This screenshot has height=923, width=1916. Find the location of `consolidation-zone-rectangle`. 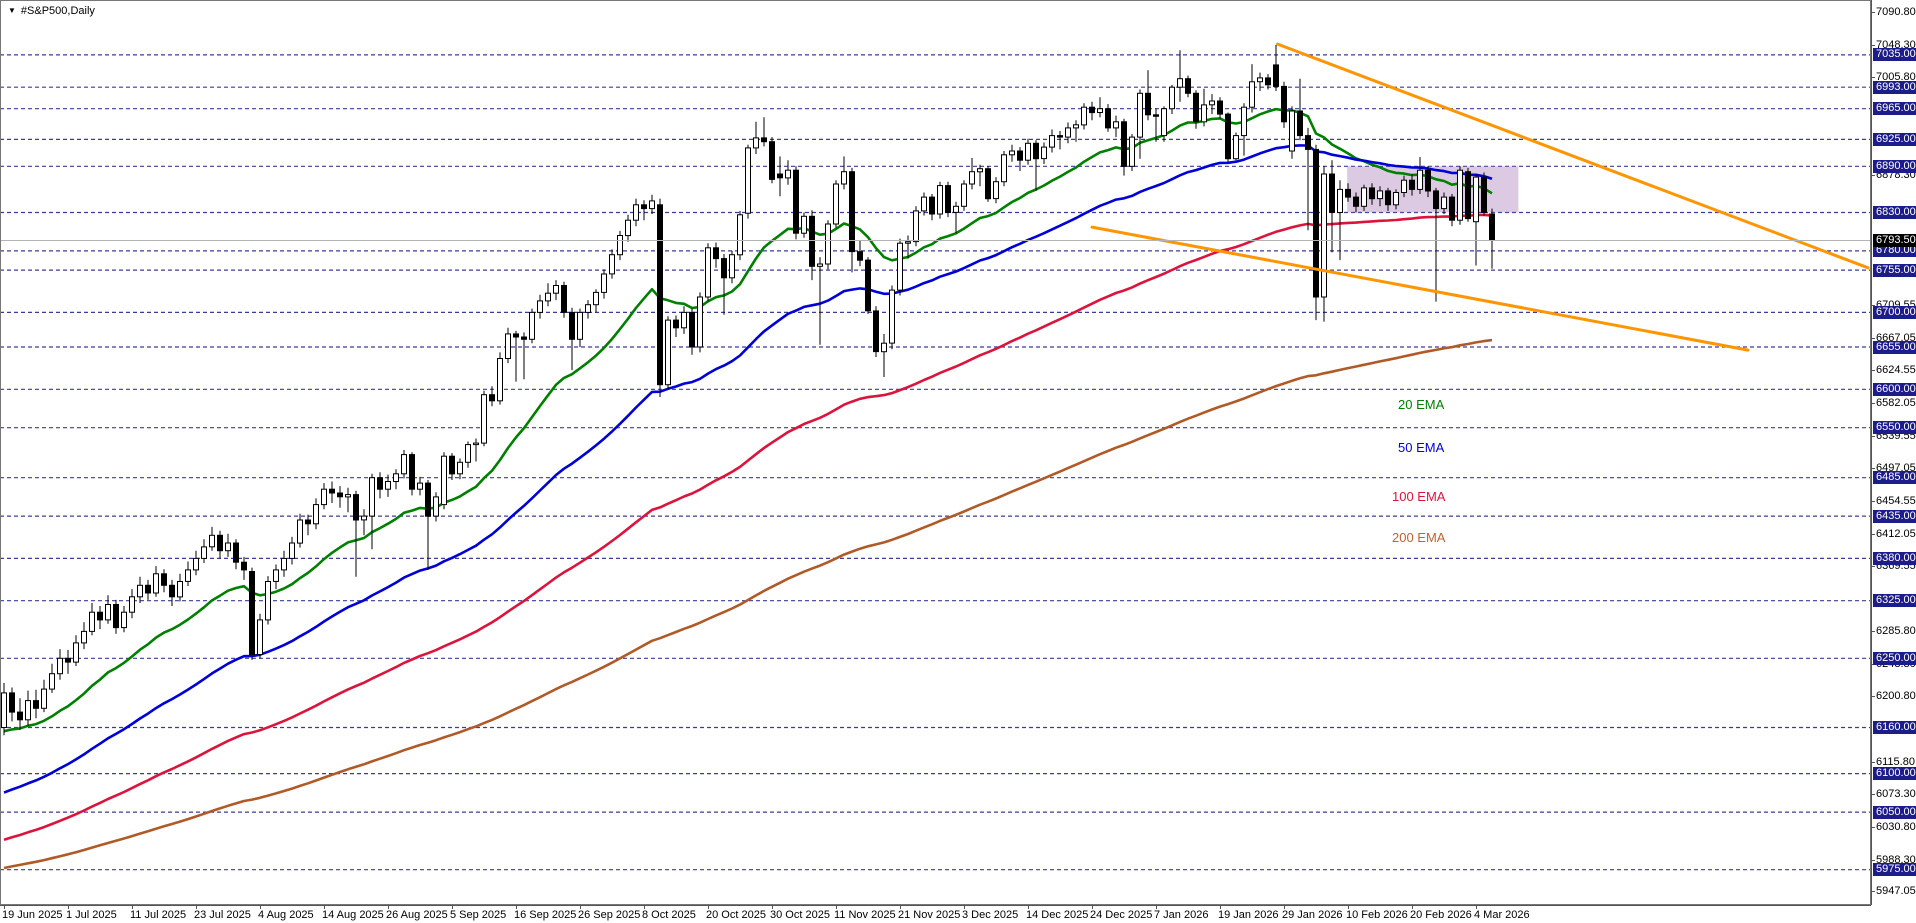

consolidation-zone-rectangle is located at coordinates (1433, 189).